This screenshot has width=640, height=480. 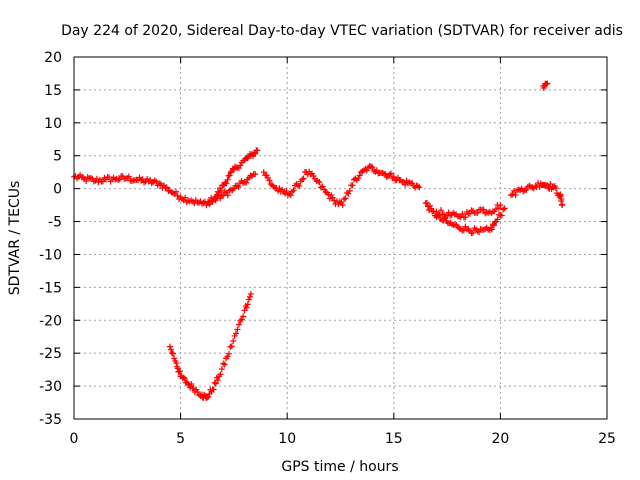 I want to click on y-tick-label: -25, so click(x=50, y=354).